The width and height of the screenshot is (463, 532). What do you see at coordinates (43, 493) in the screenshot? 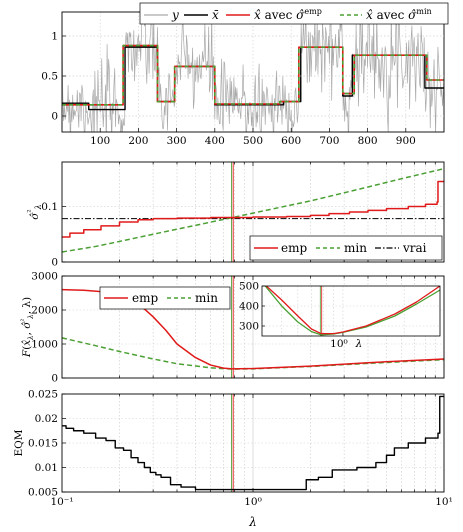
I see `y-tick-label: 0.005` at bounding box center [43, 493].